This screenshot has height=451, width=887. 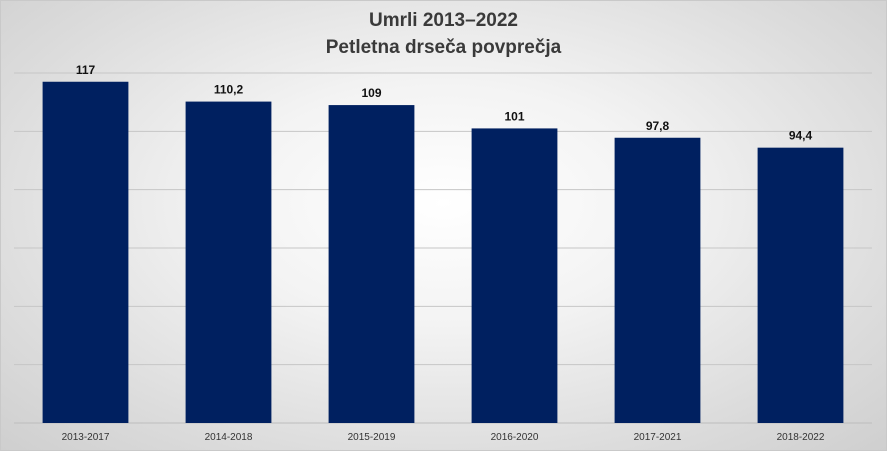 What do you see at coordinates (229, 90) in the screenshot?
I see `data-label: 110,2` at bounding box center [229, 90].